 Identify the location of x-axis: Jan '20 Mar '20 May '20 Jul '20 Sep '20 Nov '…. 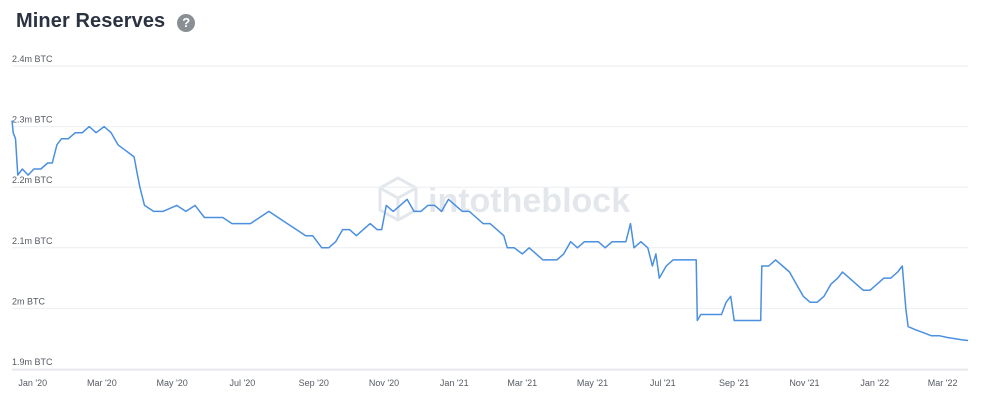
(490, 378).